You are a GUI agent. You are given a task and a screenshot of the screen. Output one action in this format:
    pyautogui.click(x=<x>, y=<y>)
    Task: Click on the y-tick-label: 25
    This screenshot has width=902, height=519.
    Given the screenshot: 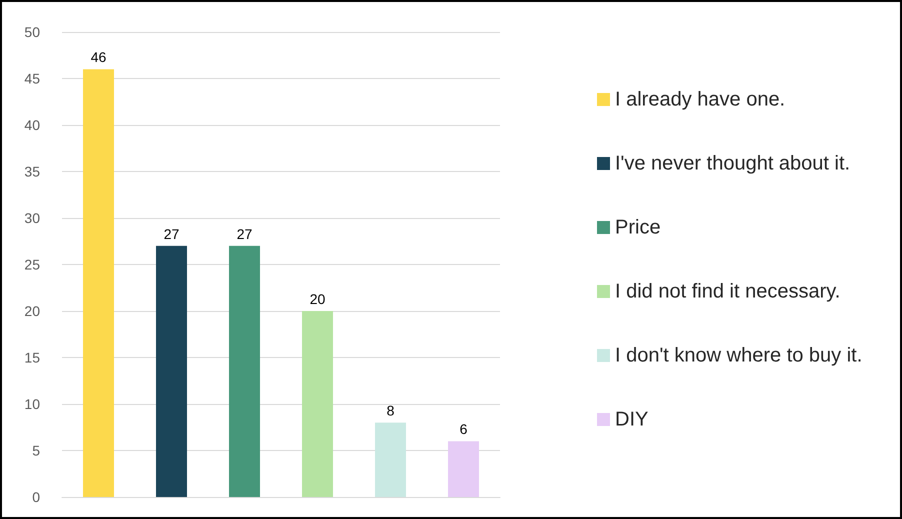 What is the action you would take?
    pyautogui.click(x=32, y=264)
    